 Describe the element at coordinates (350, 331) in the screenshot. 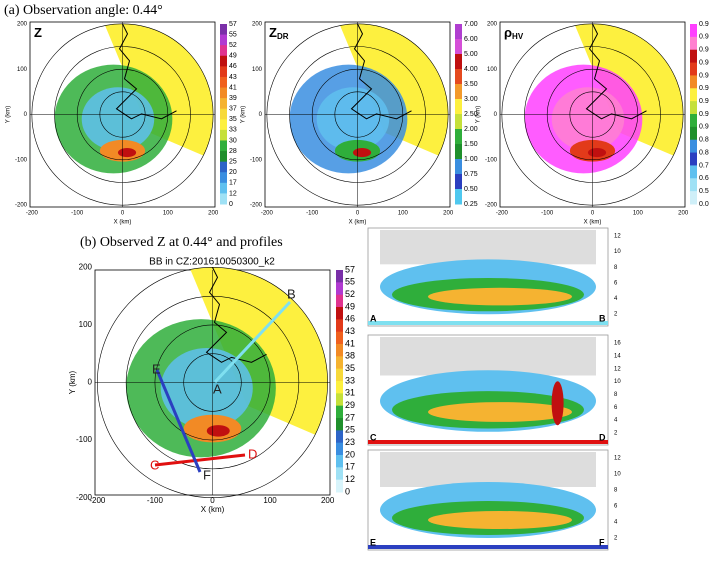

I see `colorbar-label: 43` at that location.